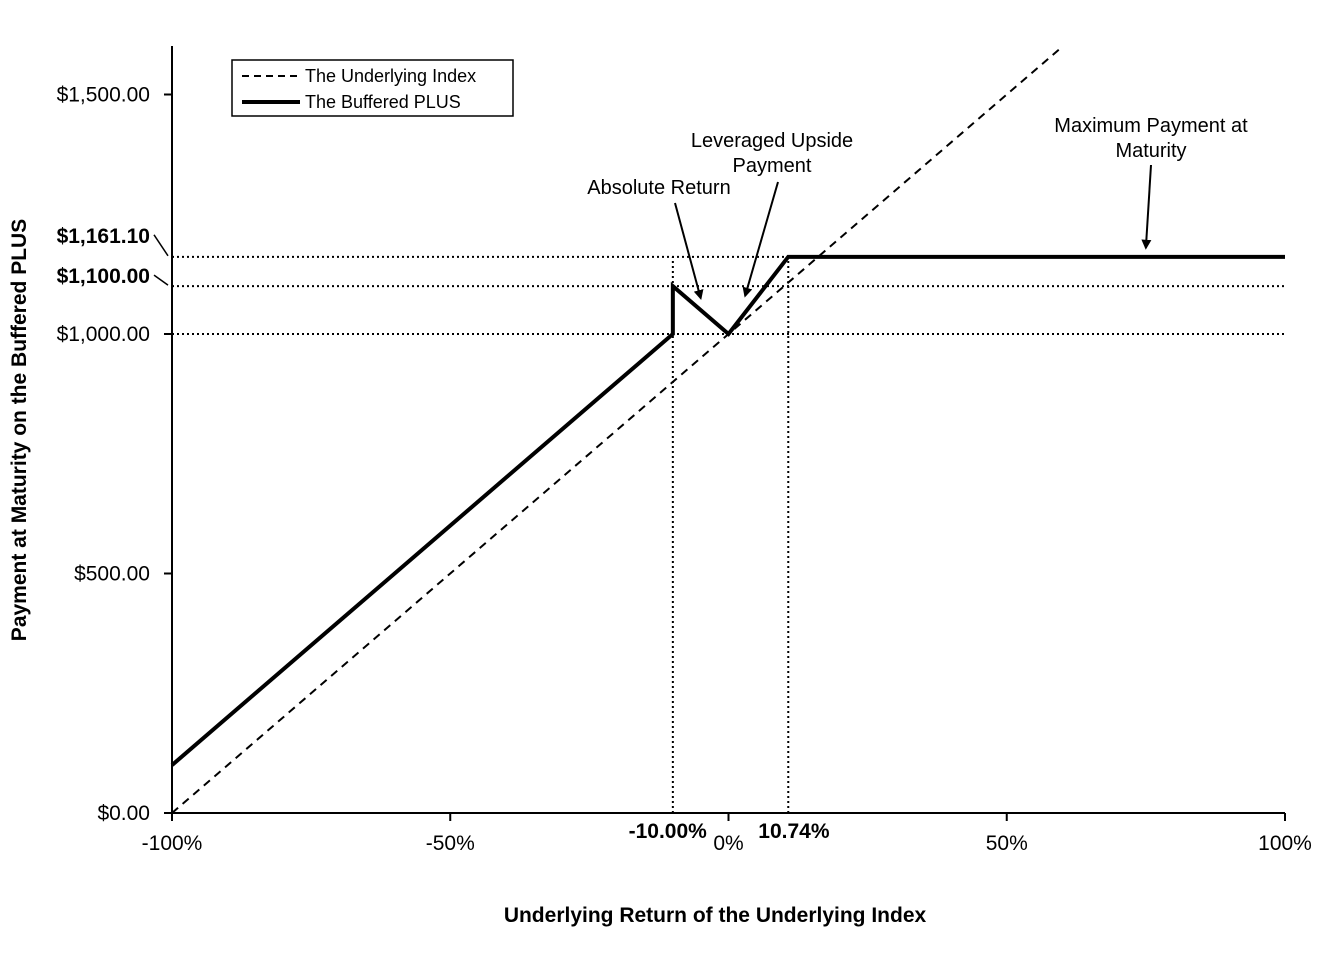 The image size is (1330, 970). I want to click on x-tick-label: -100%, so click(172, 843).